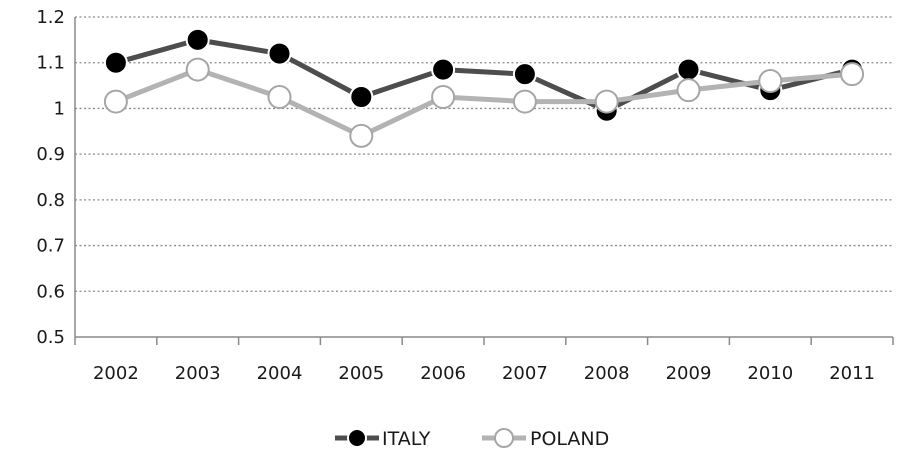  Describe the element at coordinates (50, 17) in the screenshot. I see `y-tick-label: 1.2` at that location.